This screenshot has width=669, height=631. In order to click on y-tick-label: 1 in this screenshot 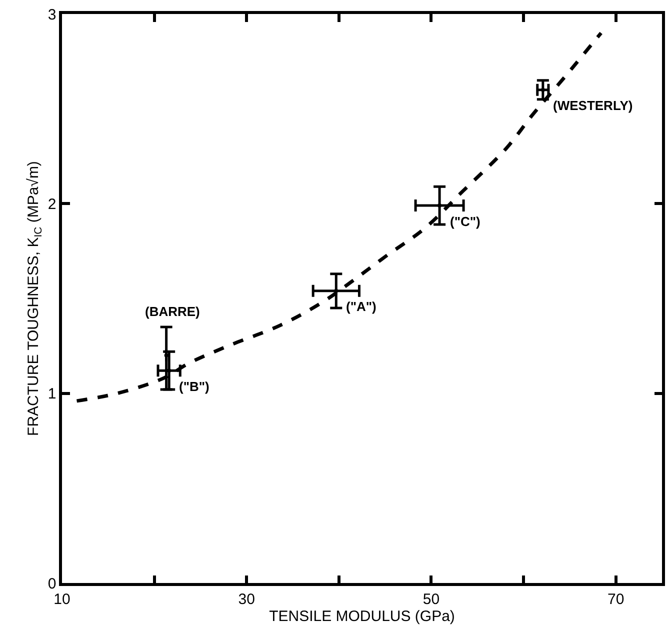, I will do `click(52, 394)`.